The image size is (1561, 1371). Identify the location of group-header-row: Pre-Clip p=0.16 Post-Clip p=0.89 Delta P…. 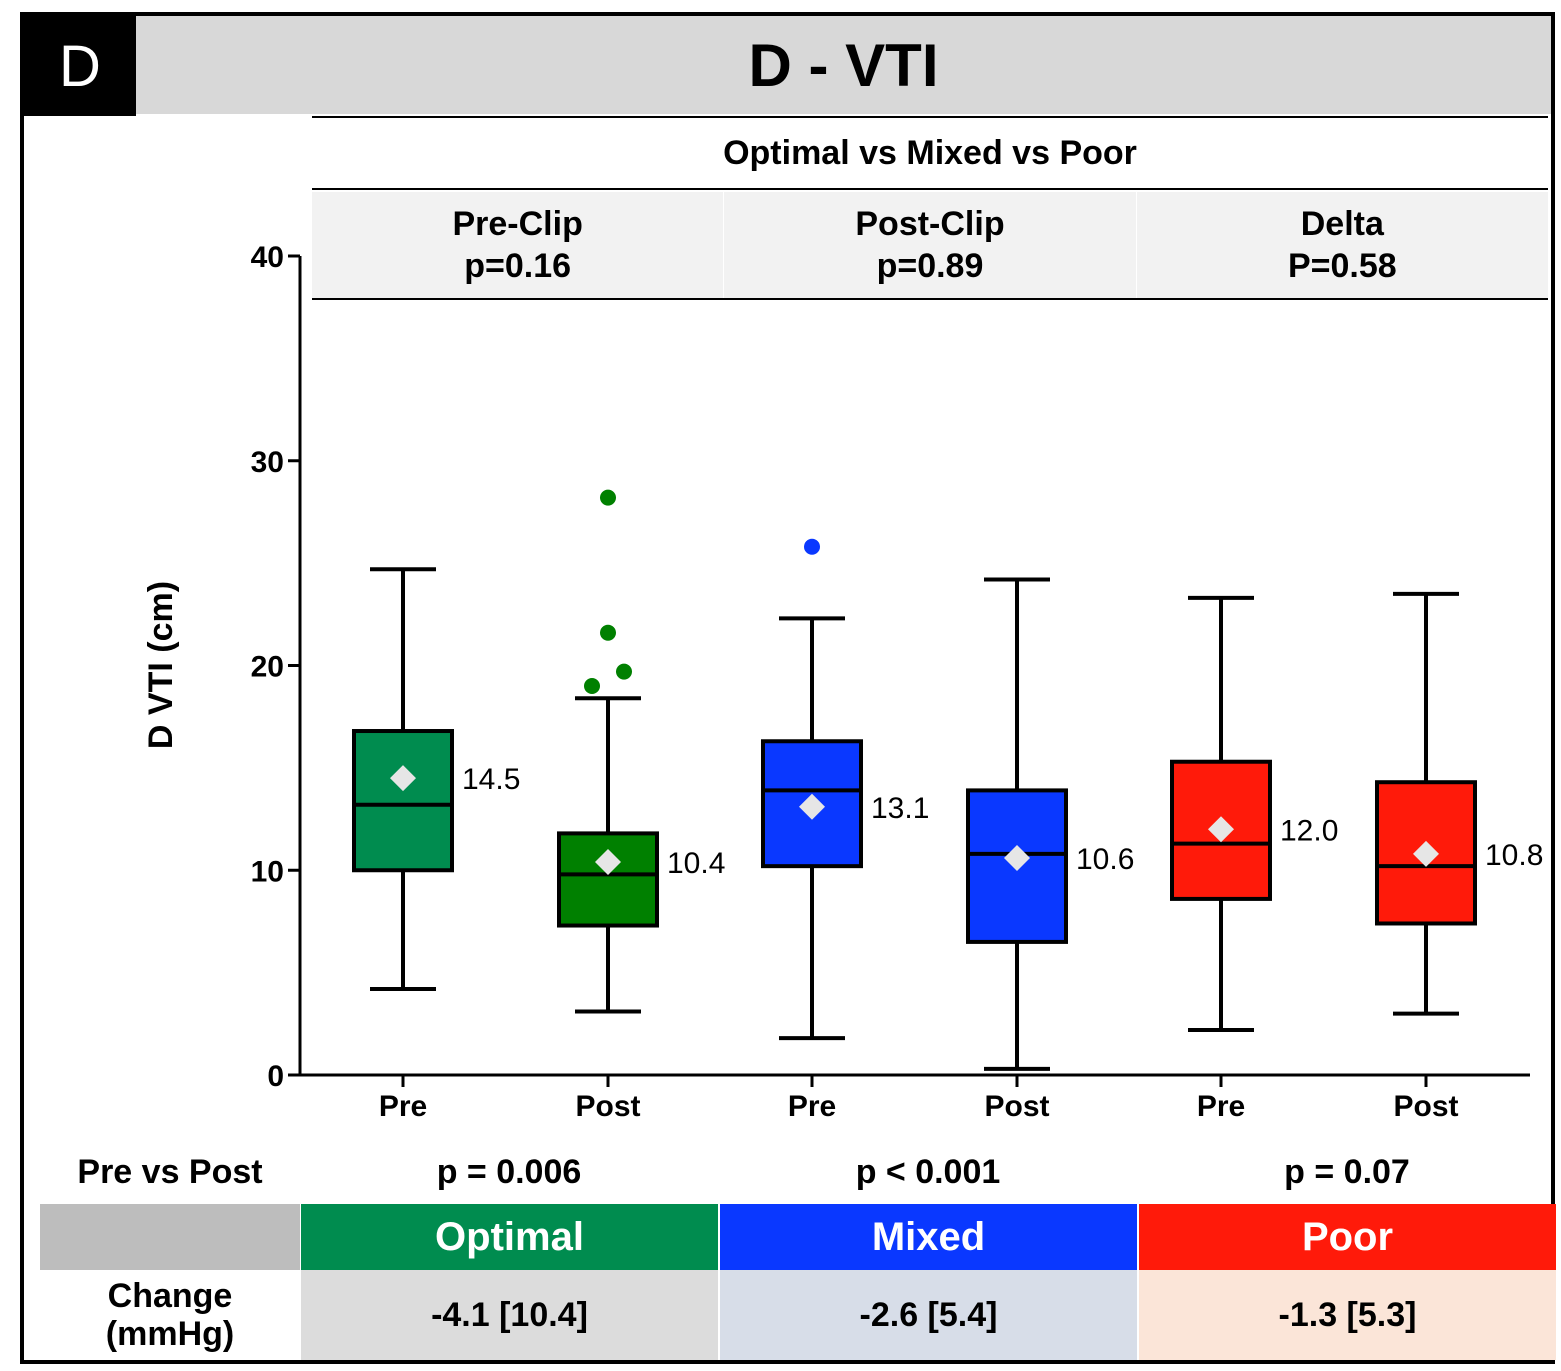
(930, 246).